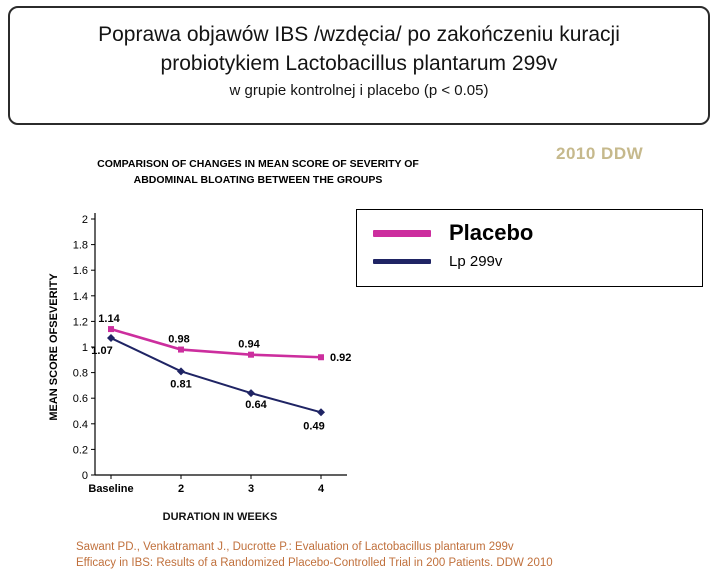 The height and width of the screenshot is (578, 720). Describe the element at coordinates (80, 246) in the screenshot. I see `y-tick-label: 1.8` at that location.